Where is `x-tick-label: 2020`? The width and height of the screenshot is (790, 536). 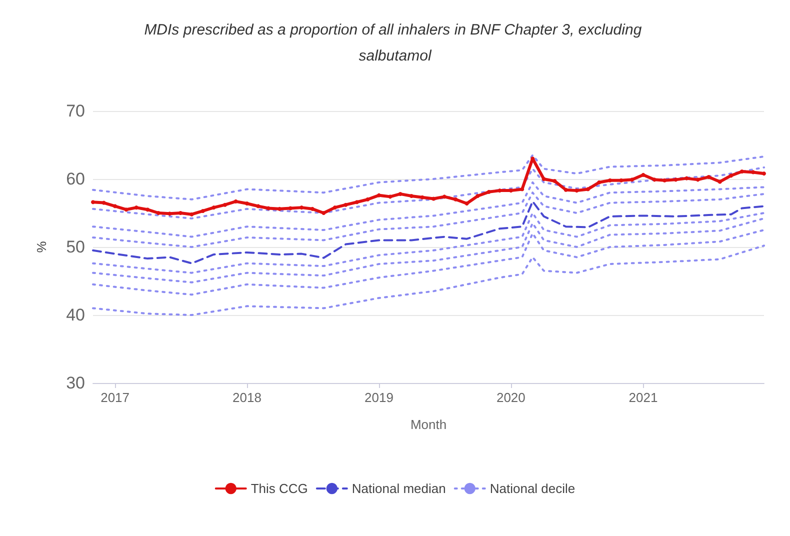 x-tick-label: 2020 is located at coordinates (511, 397).